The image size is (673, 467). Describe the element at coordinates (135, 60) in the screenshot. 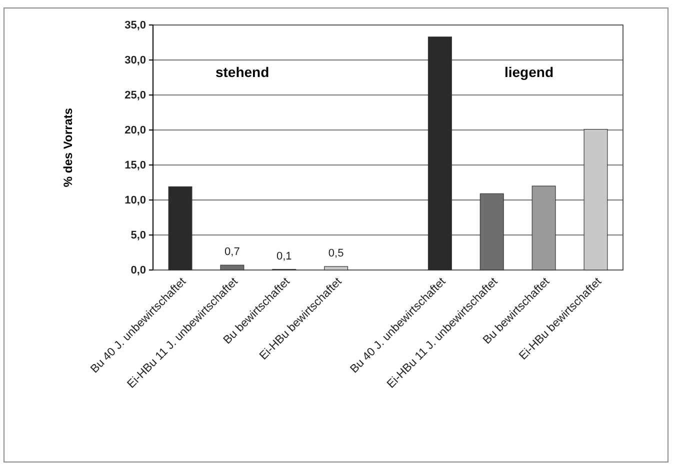

I see `y-tick-label: 30,0` at that location.